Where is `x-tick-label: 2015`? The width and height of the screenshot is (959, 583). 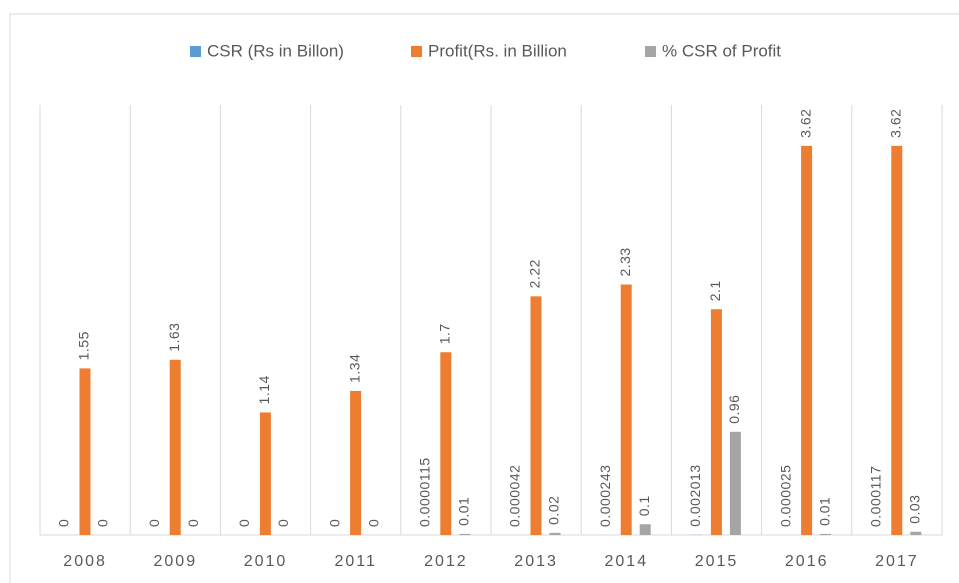
x-tick-label: 2015 is located at coordinates (717, 561).